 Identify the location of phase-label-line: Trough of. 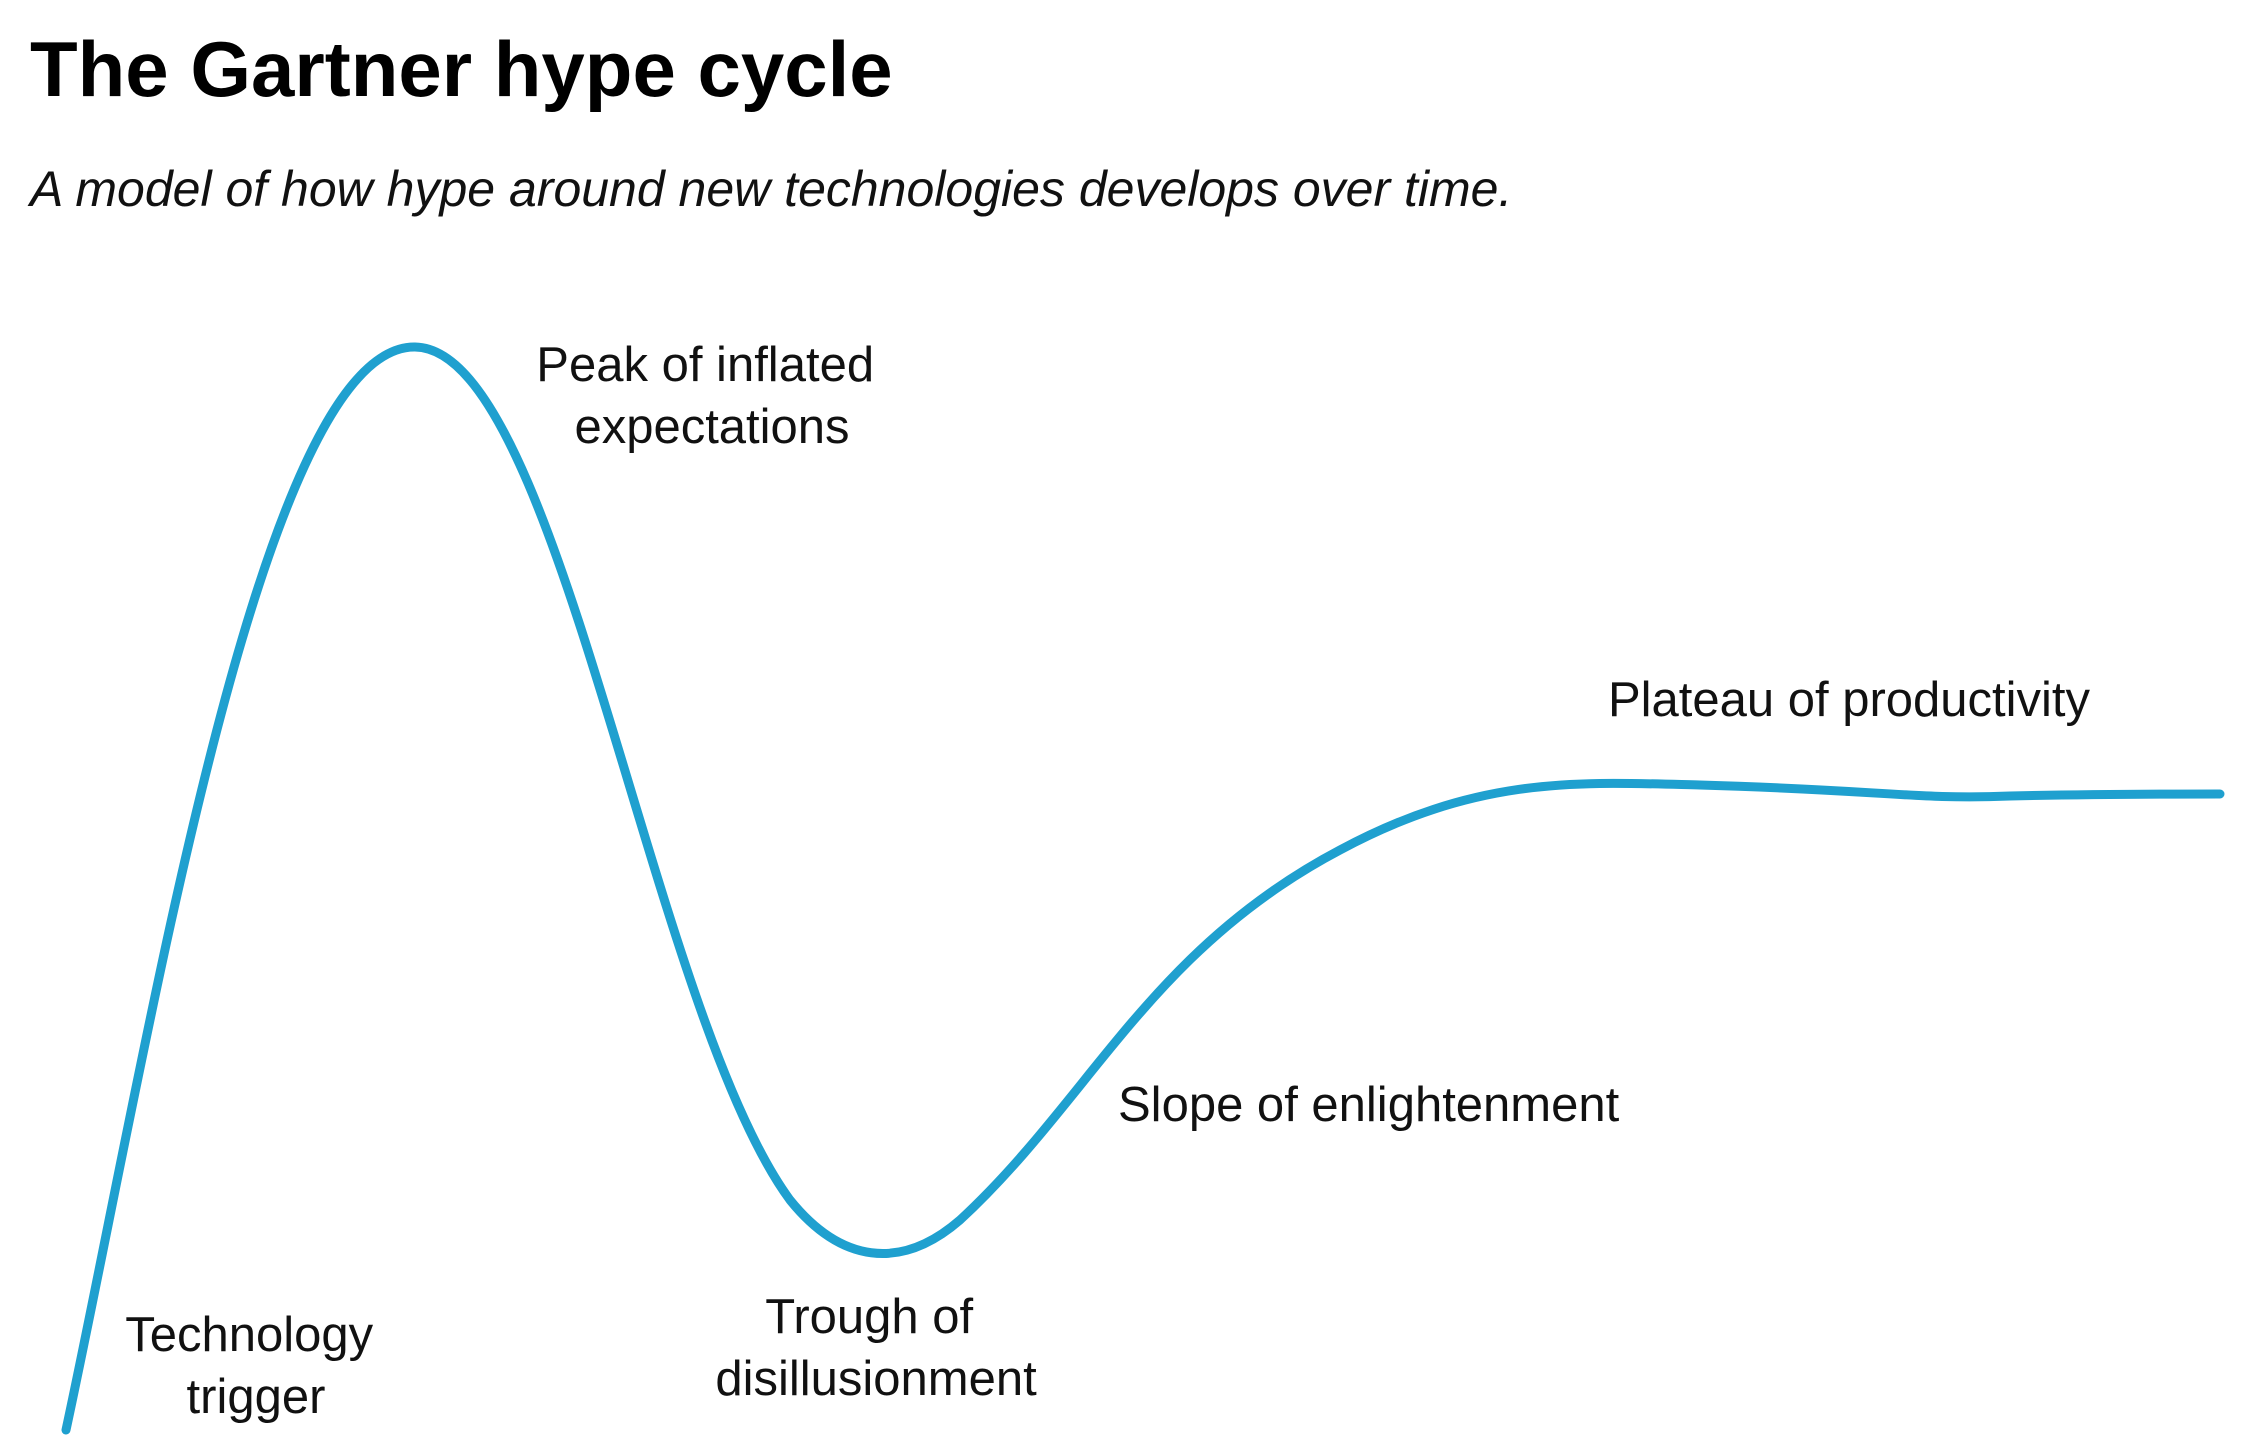
(869, 1317).